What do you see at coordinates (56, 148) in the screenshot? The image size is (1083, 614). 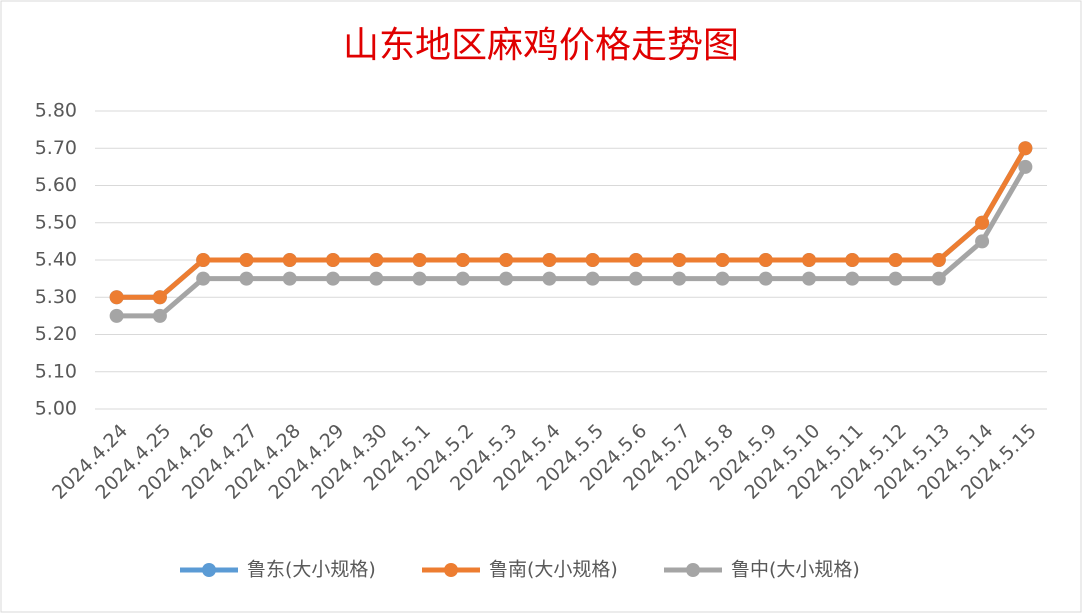 I see `y-tick-label: 5.70` at bounding box center [56, 148].